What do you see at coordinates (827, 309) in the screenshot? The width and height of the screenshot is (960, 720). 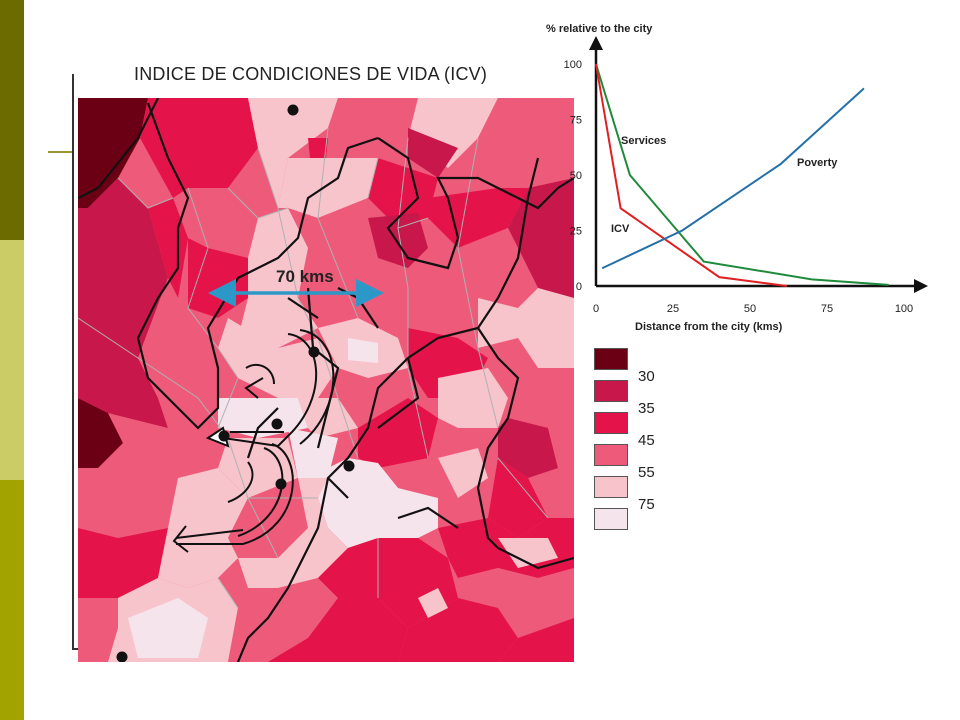 I see `x-tick-label: 75` at bounding box center [827, 309].